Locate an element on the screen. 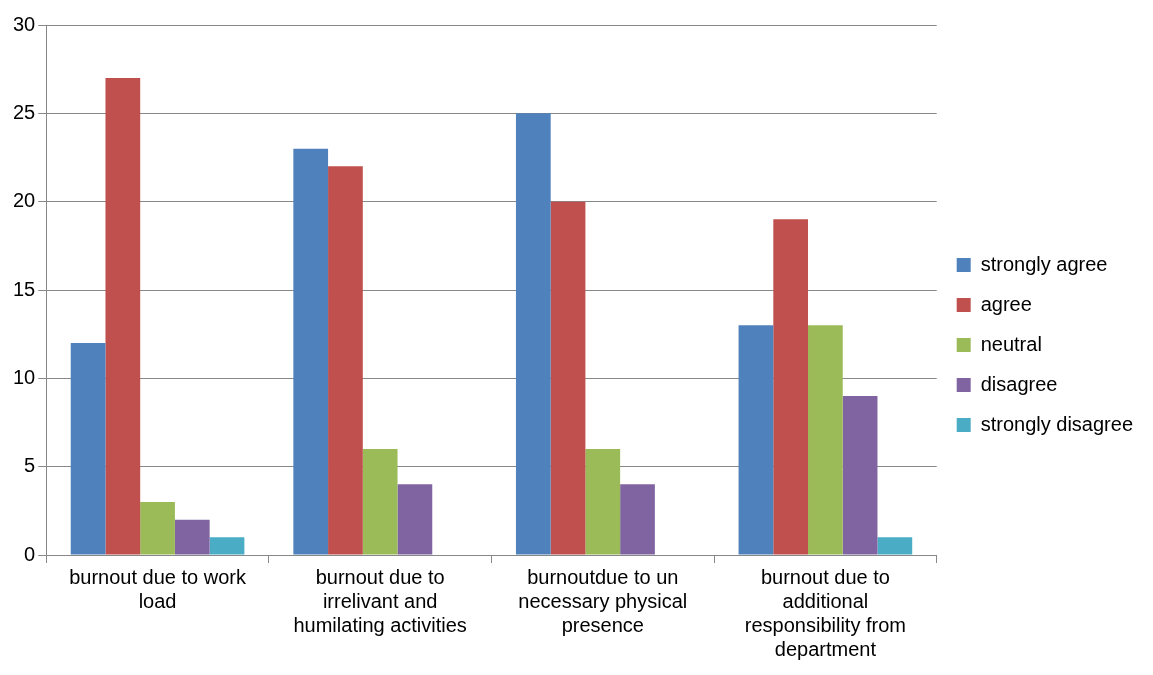 The image size is (1153, 675). y-tick-label: 10 is located at coordinates (24, 376).